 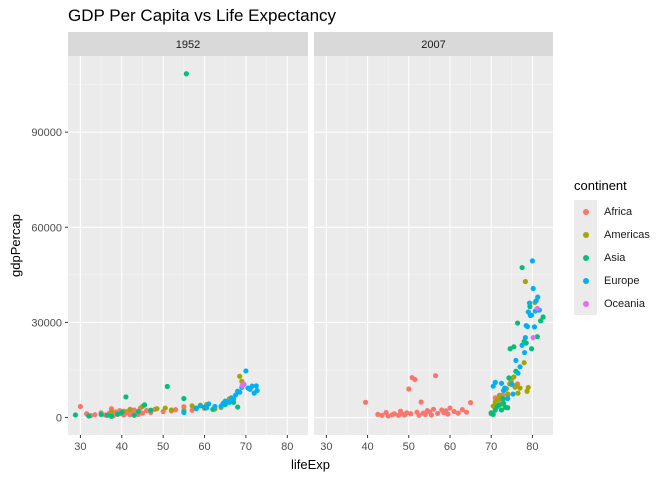 What do you see at coordinates (433, 44) in the screenshot?
I see `facet-strip` at bounding box center [433, 44].